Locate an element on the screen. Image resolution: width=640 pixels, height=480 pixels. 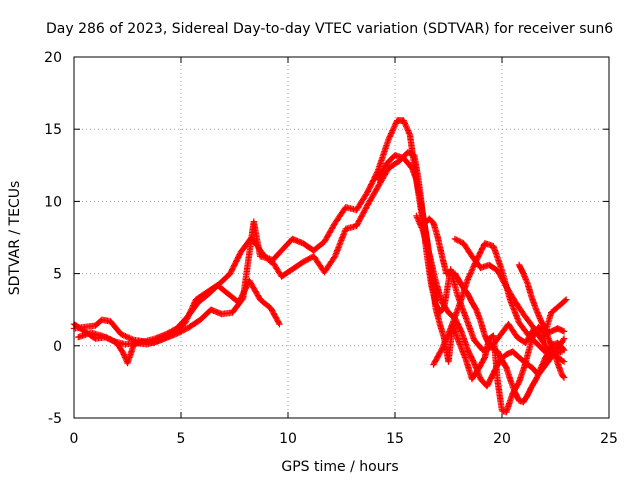
y-tick-label: 0 is located at coordinates (57, 347).